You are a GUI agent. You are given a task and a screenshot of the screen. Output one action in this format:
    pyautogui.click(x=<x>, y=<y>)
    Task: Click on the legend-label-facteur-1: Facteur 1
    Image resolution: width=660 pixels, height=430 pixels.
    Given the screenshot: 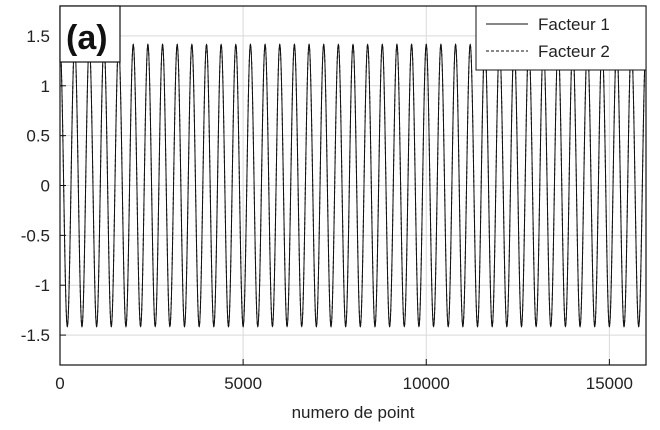 What is the action you would take?
    pyautogui.click(x=574, y=24)
    